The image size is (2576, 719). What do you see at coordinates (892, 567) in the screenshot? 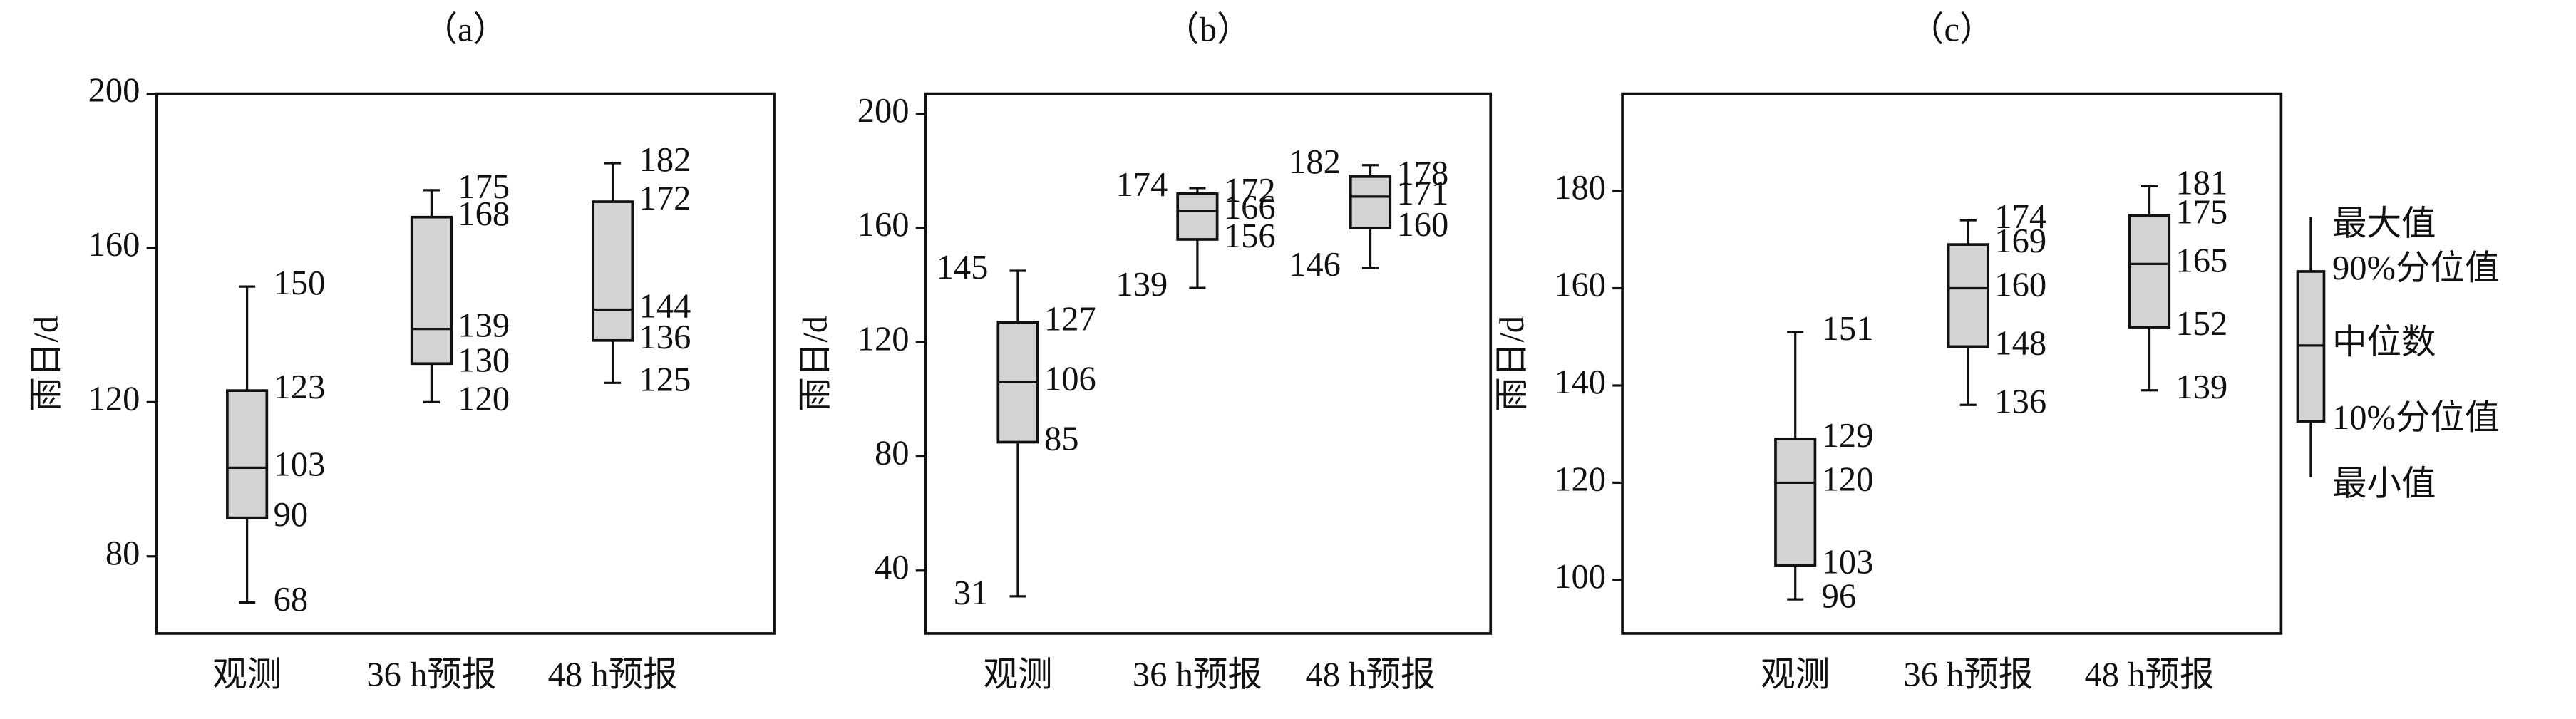
I see `y-tick-label: 40` at bounding box center [892, 567].